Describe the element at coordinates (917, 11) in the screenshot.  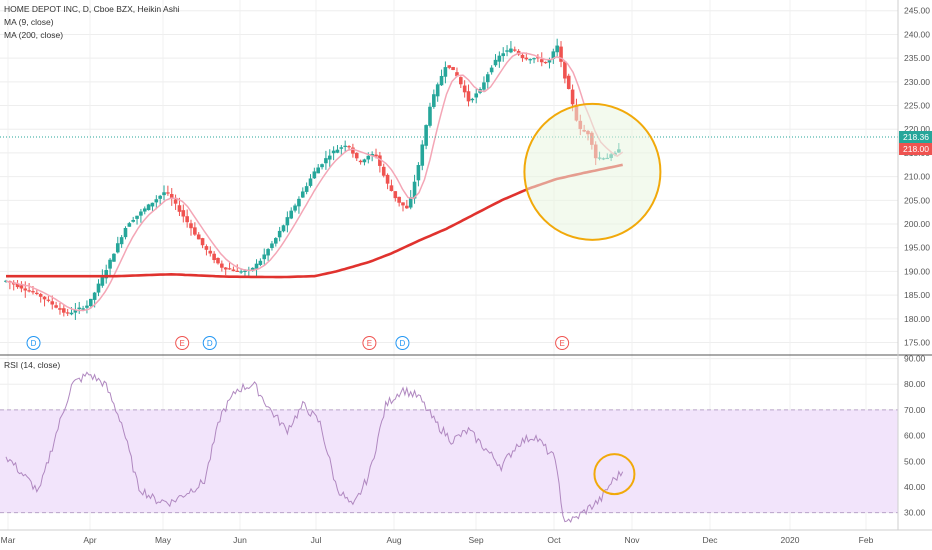
I see `price-tick-label: 245.00` at that location.